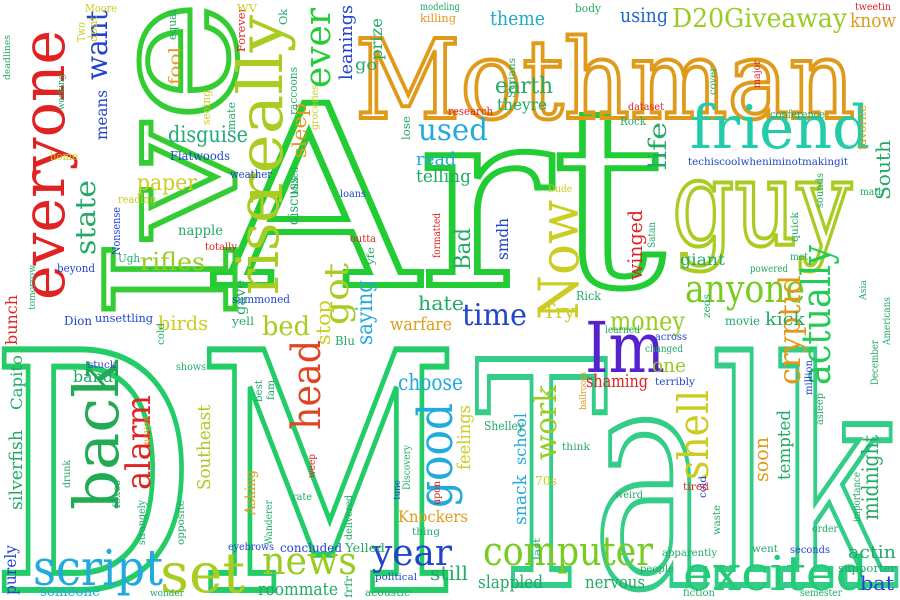 Image resolution: width=900 pixels, height=600 pixels. I want to click on word-choose: choose, so click(430, 383).